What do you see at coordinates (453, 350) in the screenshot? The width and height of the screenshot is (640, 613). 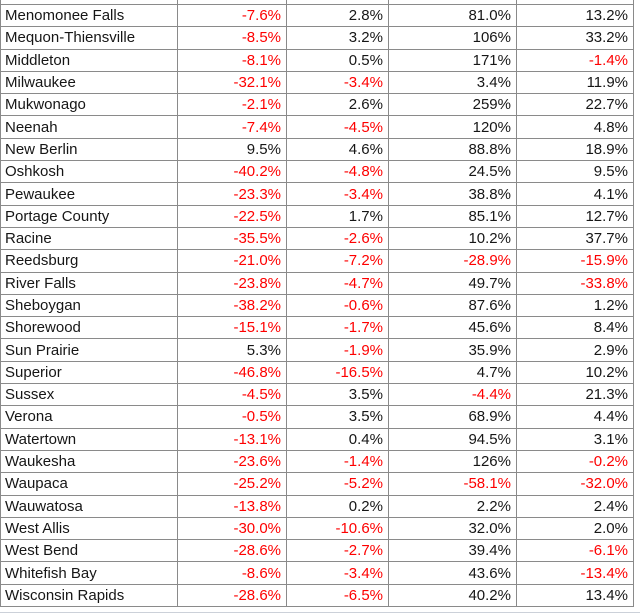 I see `value-cell: 35.9%` at bounding box center [453, 350].